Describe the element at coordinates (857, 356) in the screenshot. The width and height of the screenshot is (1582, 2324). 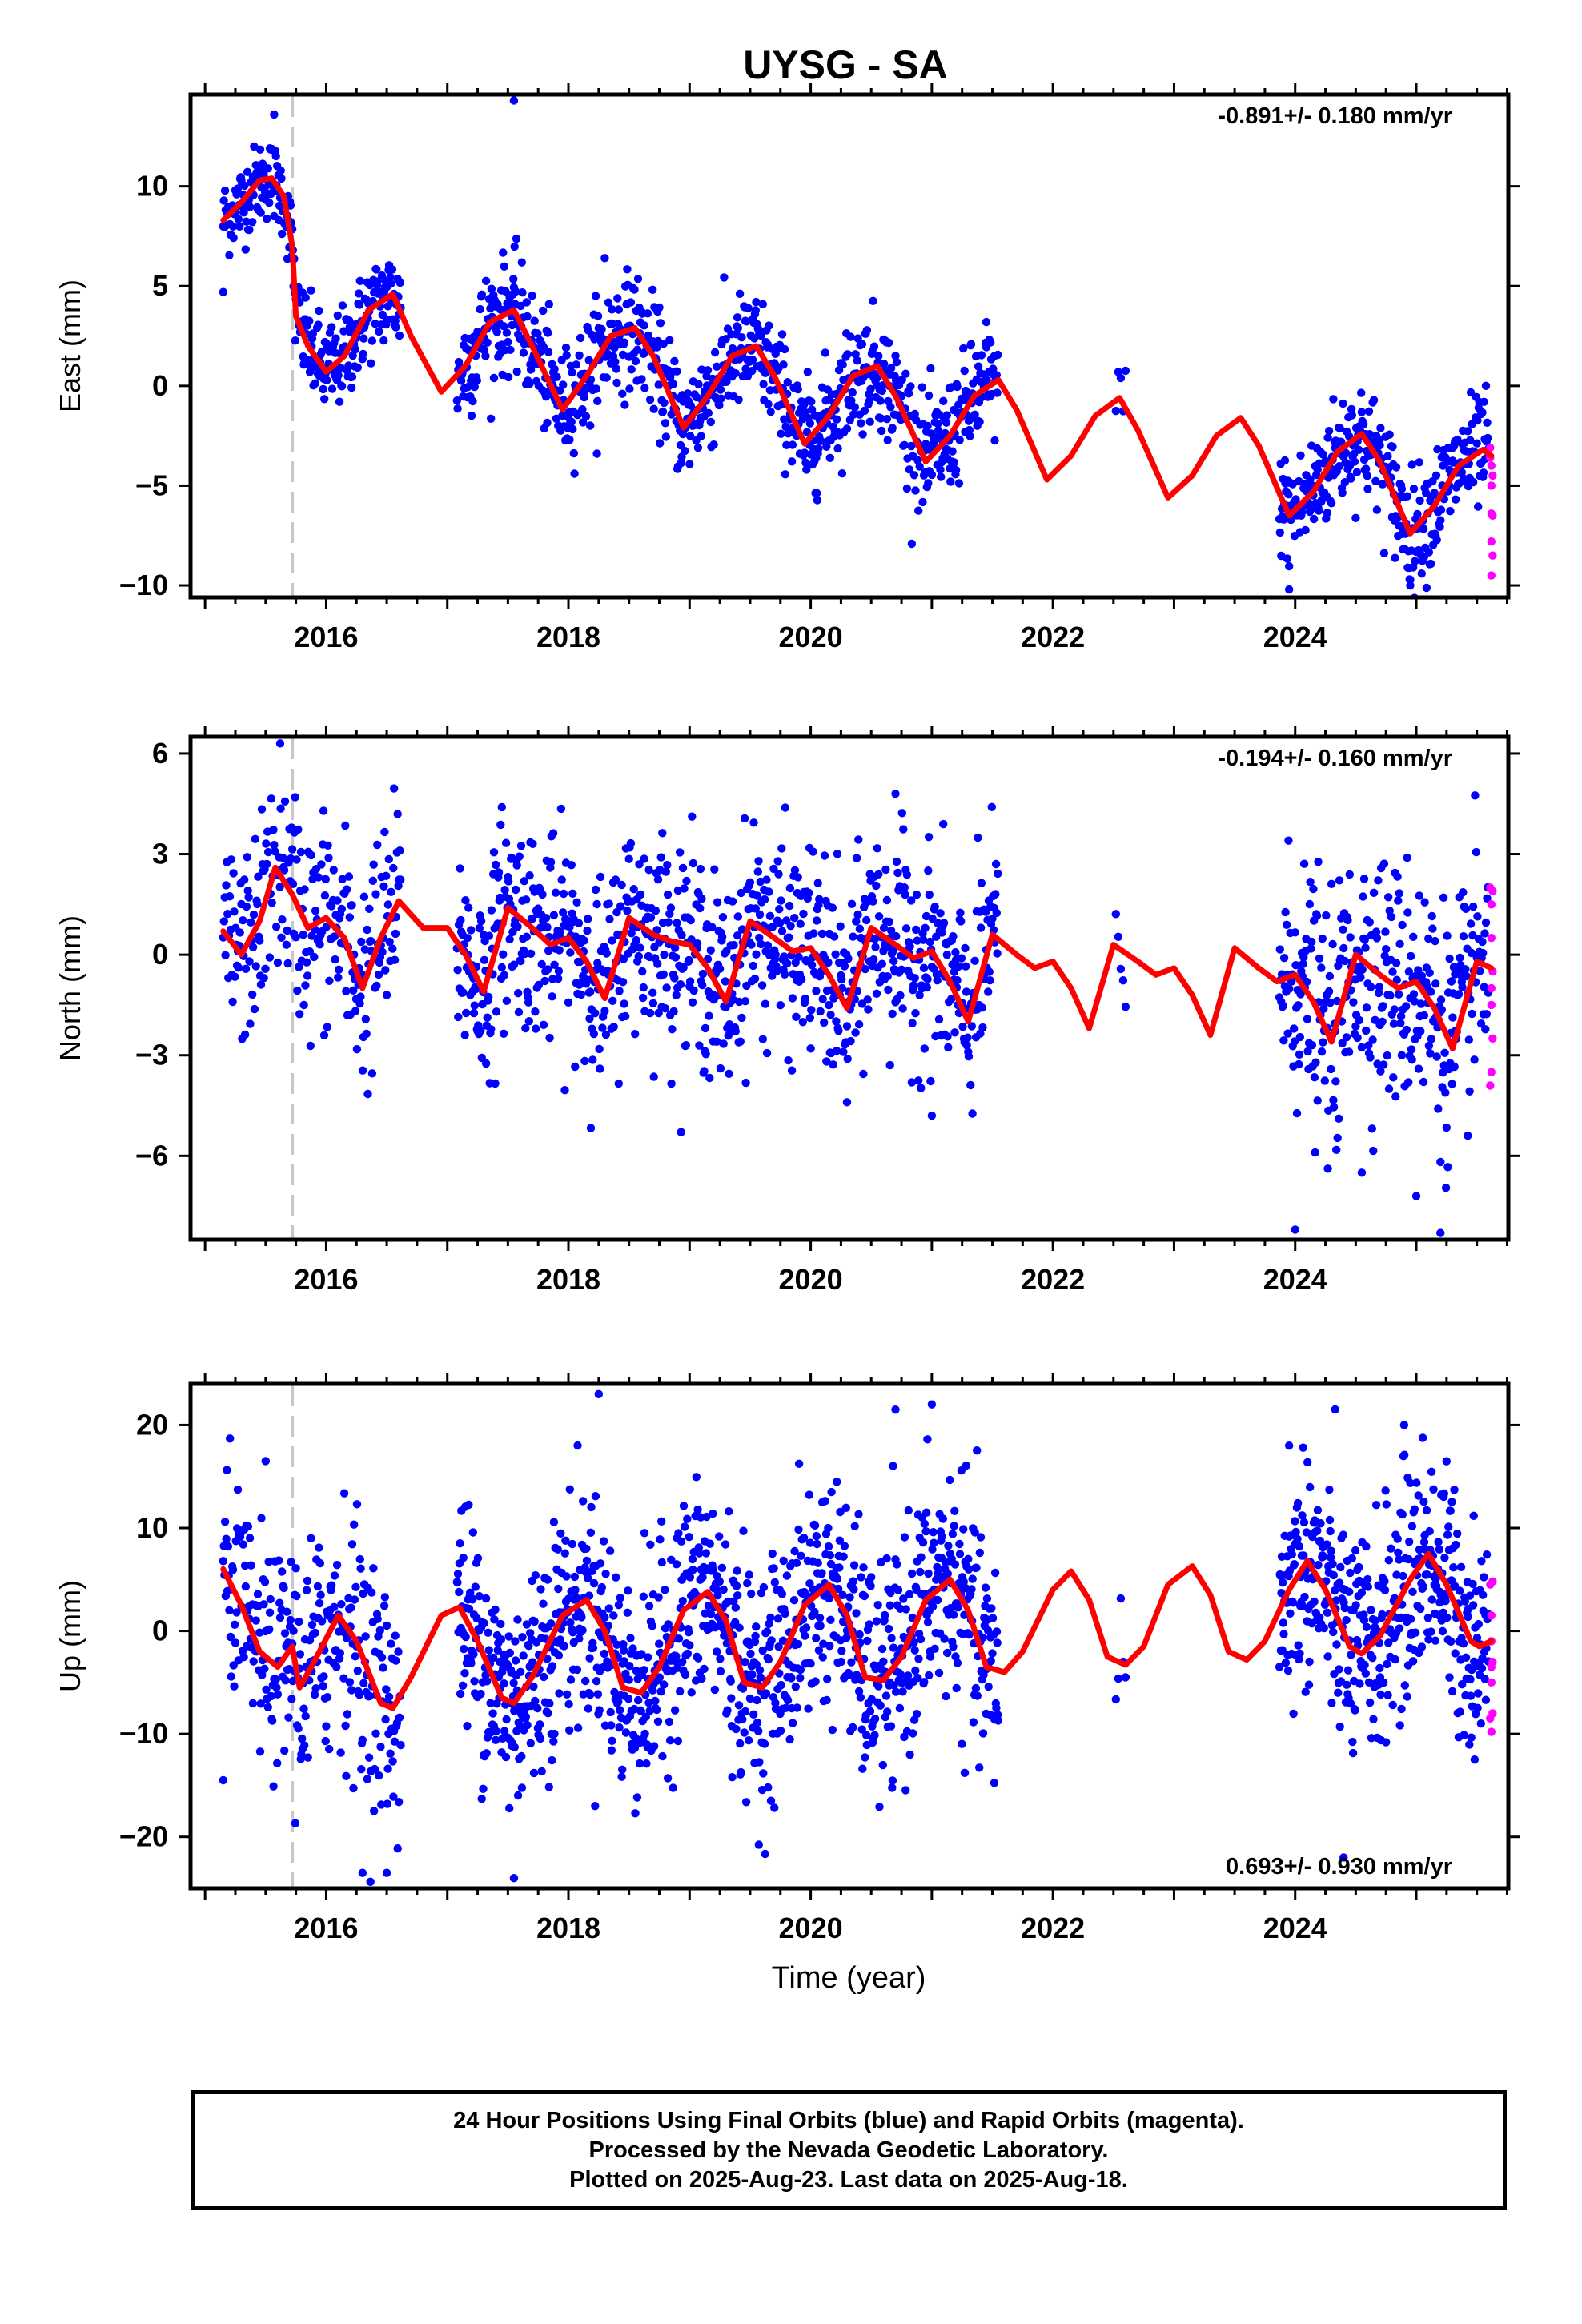
I see `model-fit-line` at that location.